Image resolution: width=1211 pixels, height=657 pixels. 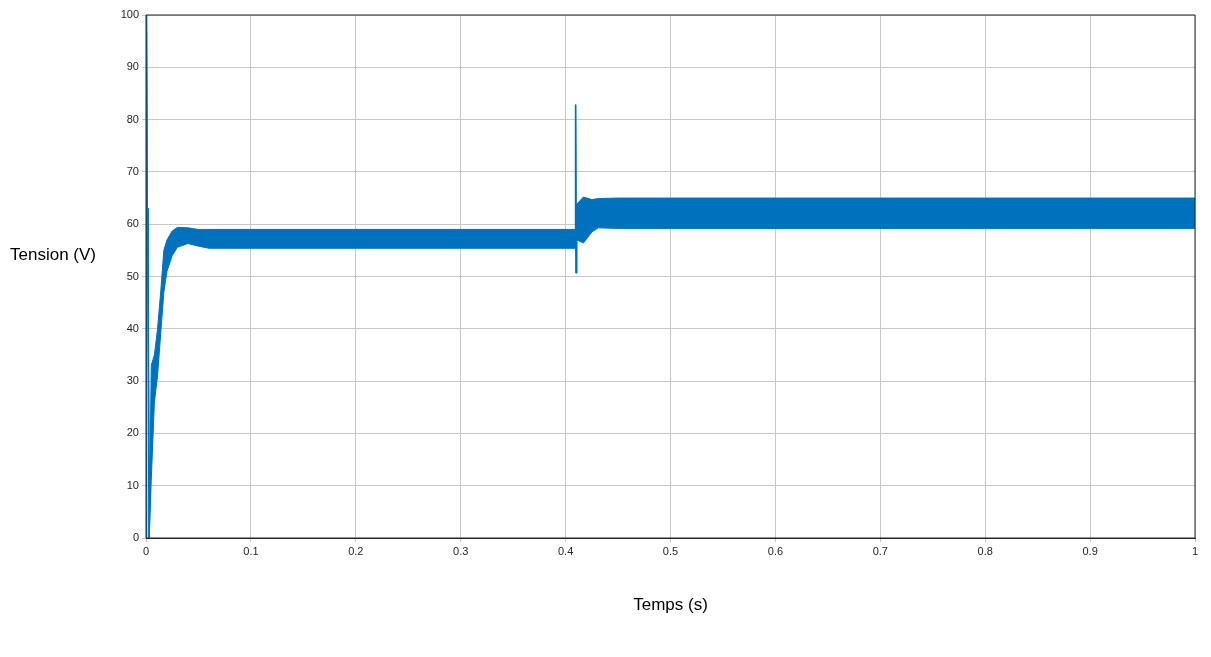 I want to click on y-tick-label: 80, so click(x=132, y=118).